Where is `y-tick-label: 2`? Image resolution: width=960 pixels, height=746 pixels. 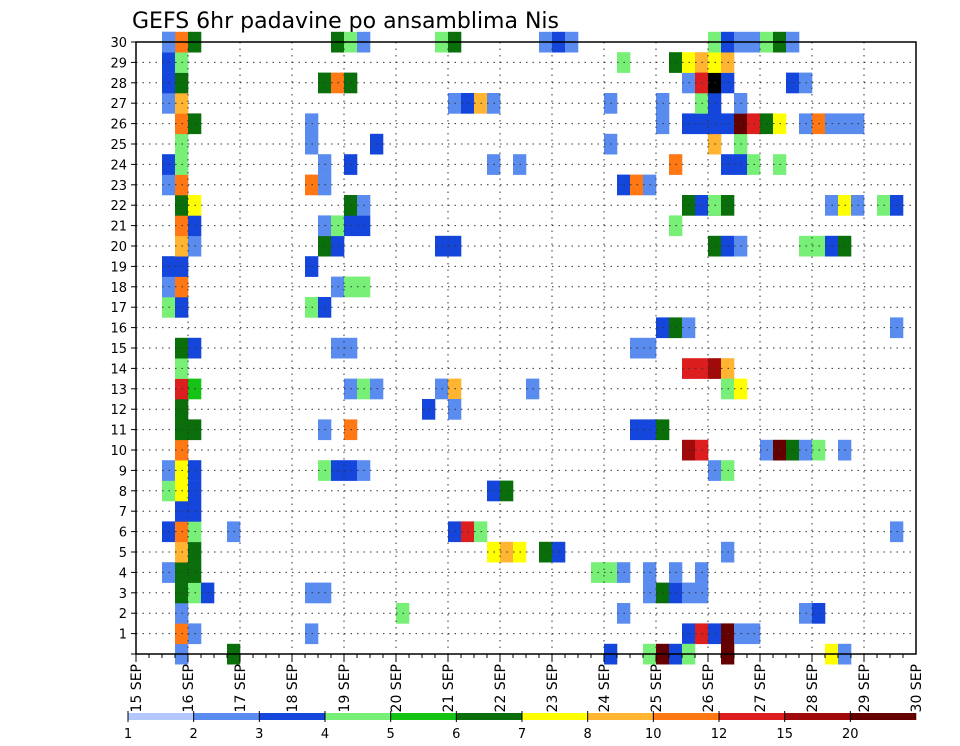 y-tick-label: 2 is located at coordinates (123, 614).